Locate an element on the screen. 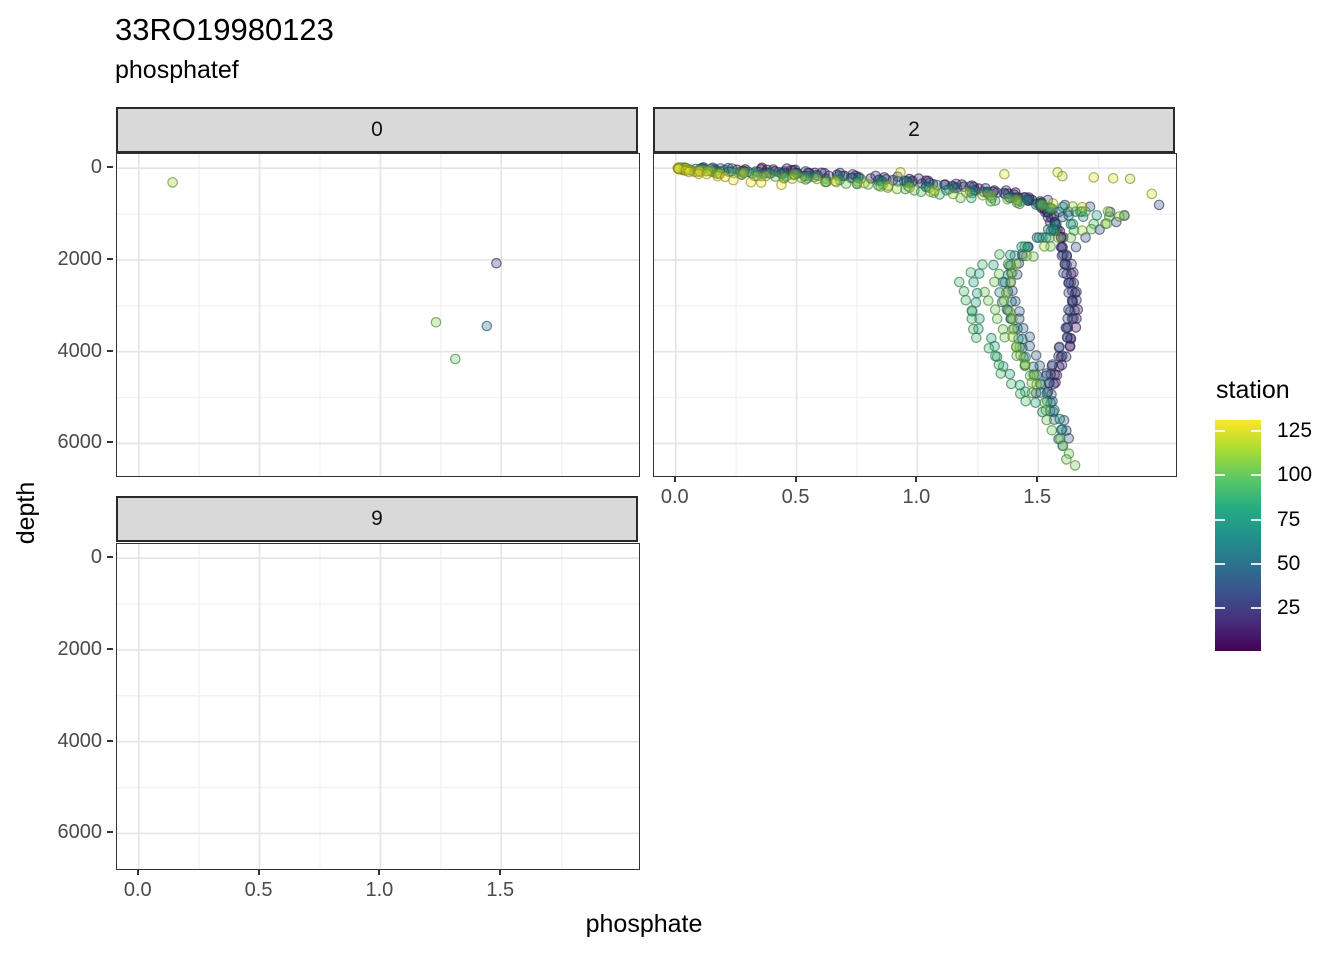 The image size is (1344, 960). legend-tick-label: 100 is located at coordinates (1295, 475).